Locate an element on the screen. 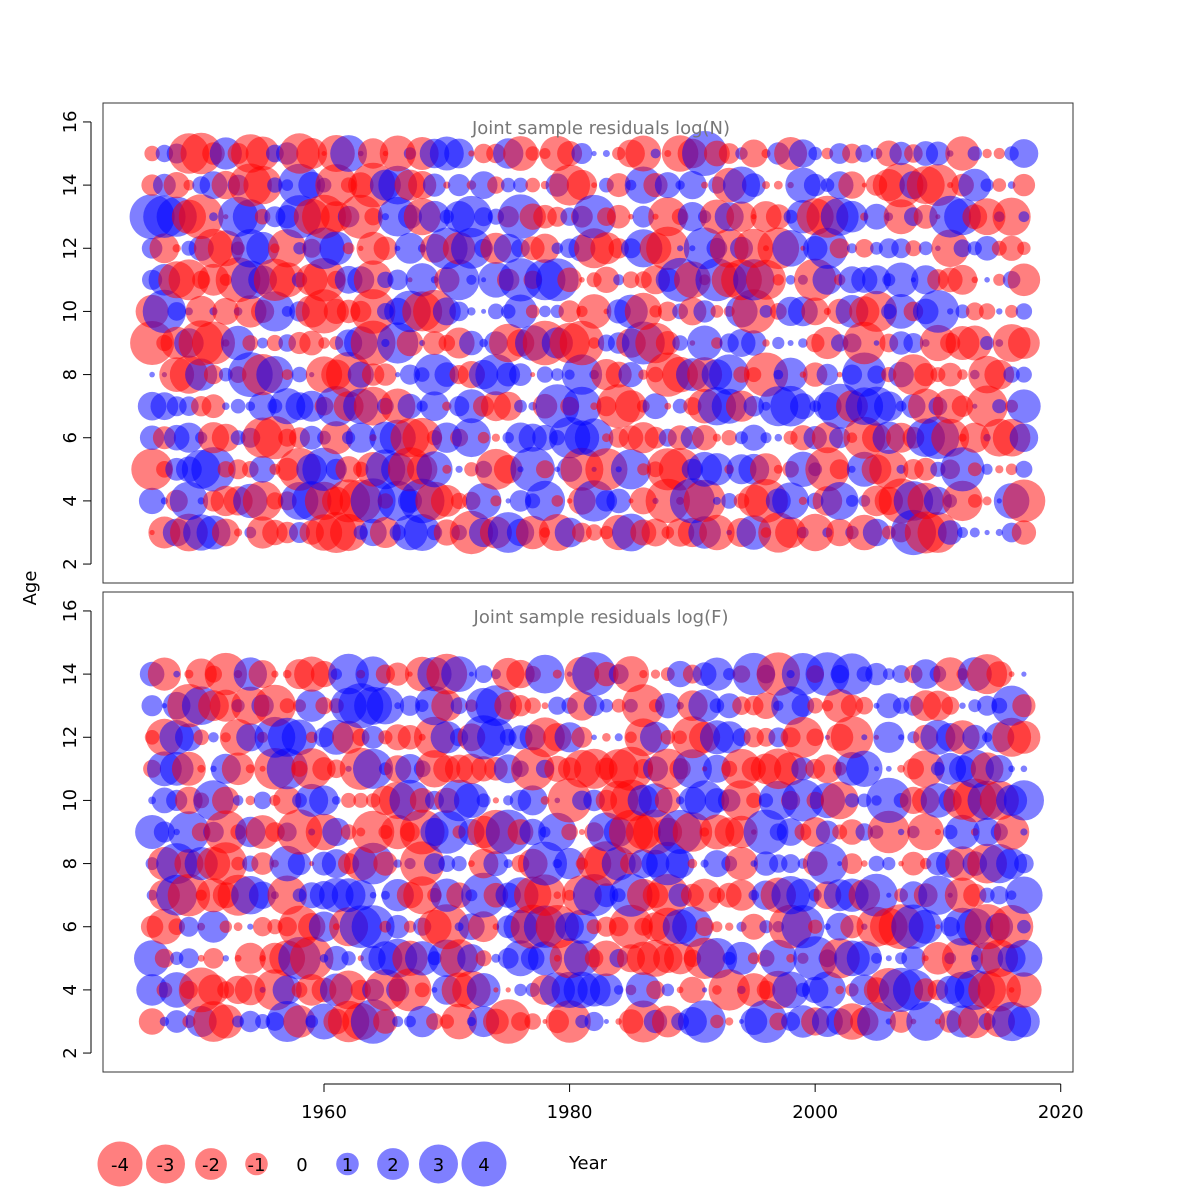 Image resolution: width=1200 pixels, height=1200 pixels. y-tick-label: 16 is located at coordinates (70, 121).